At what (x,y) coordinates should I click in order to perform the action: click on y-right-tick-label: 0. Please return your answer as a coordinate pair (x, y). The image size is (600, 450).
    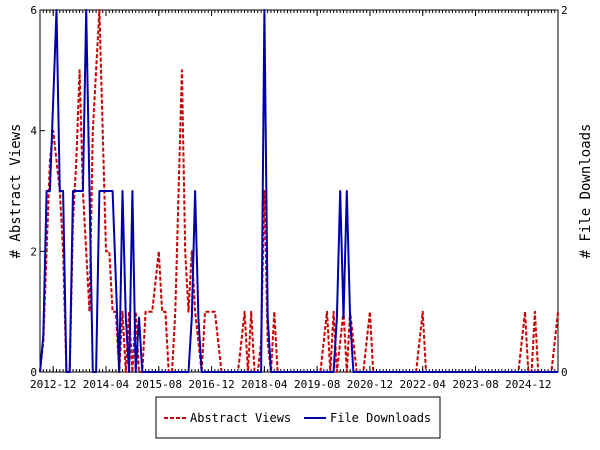
    Looking at the image, I should click on (564, 372).